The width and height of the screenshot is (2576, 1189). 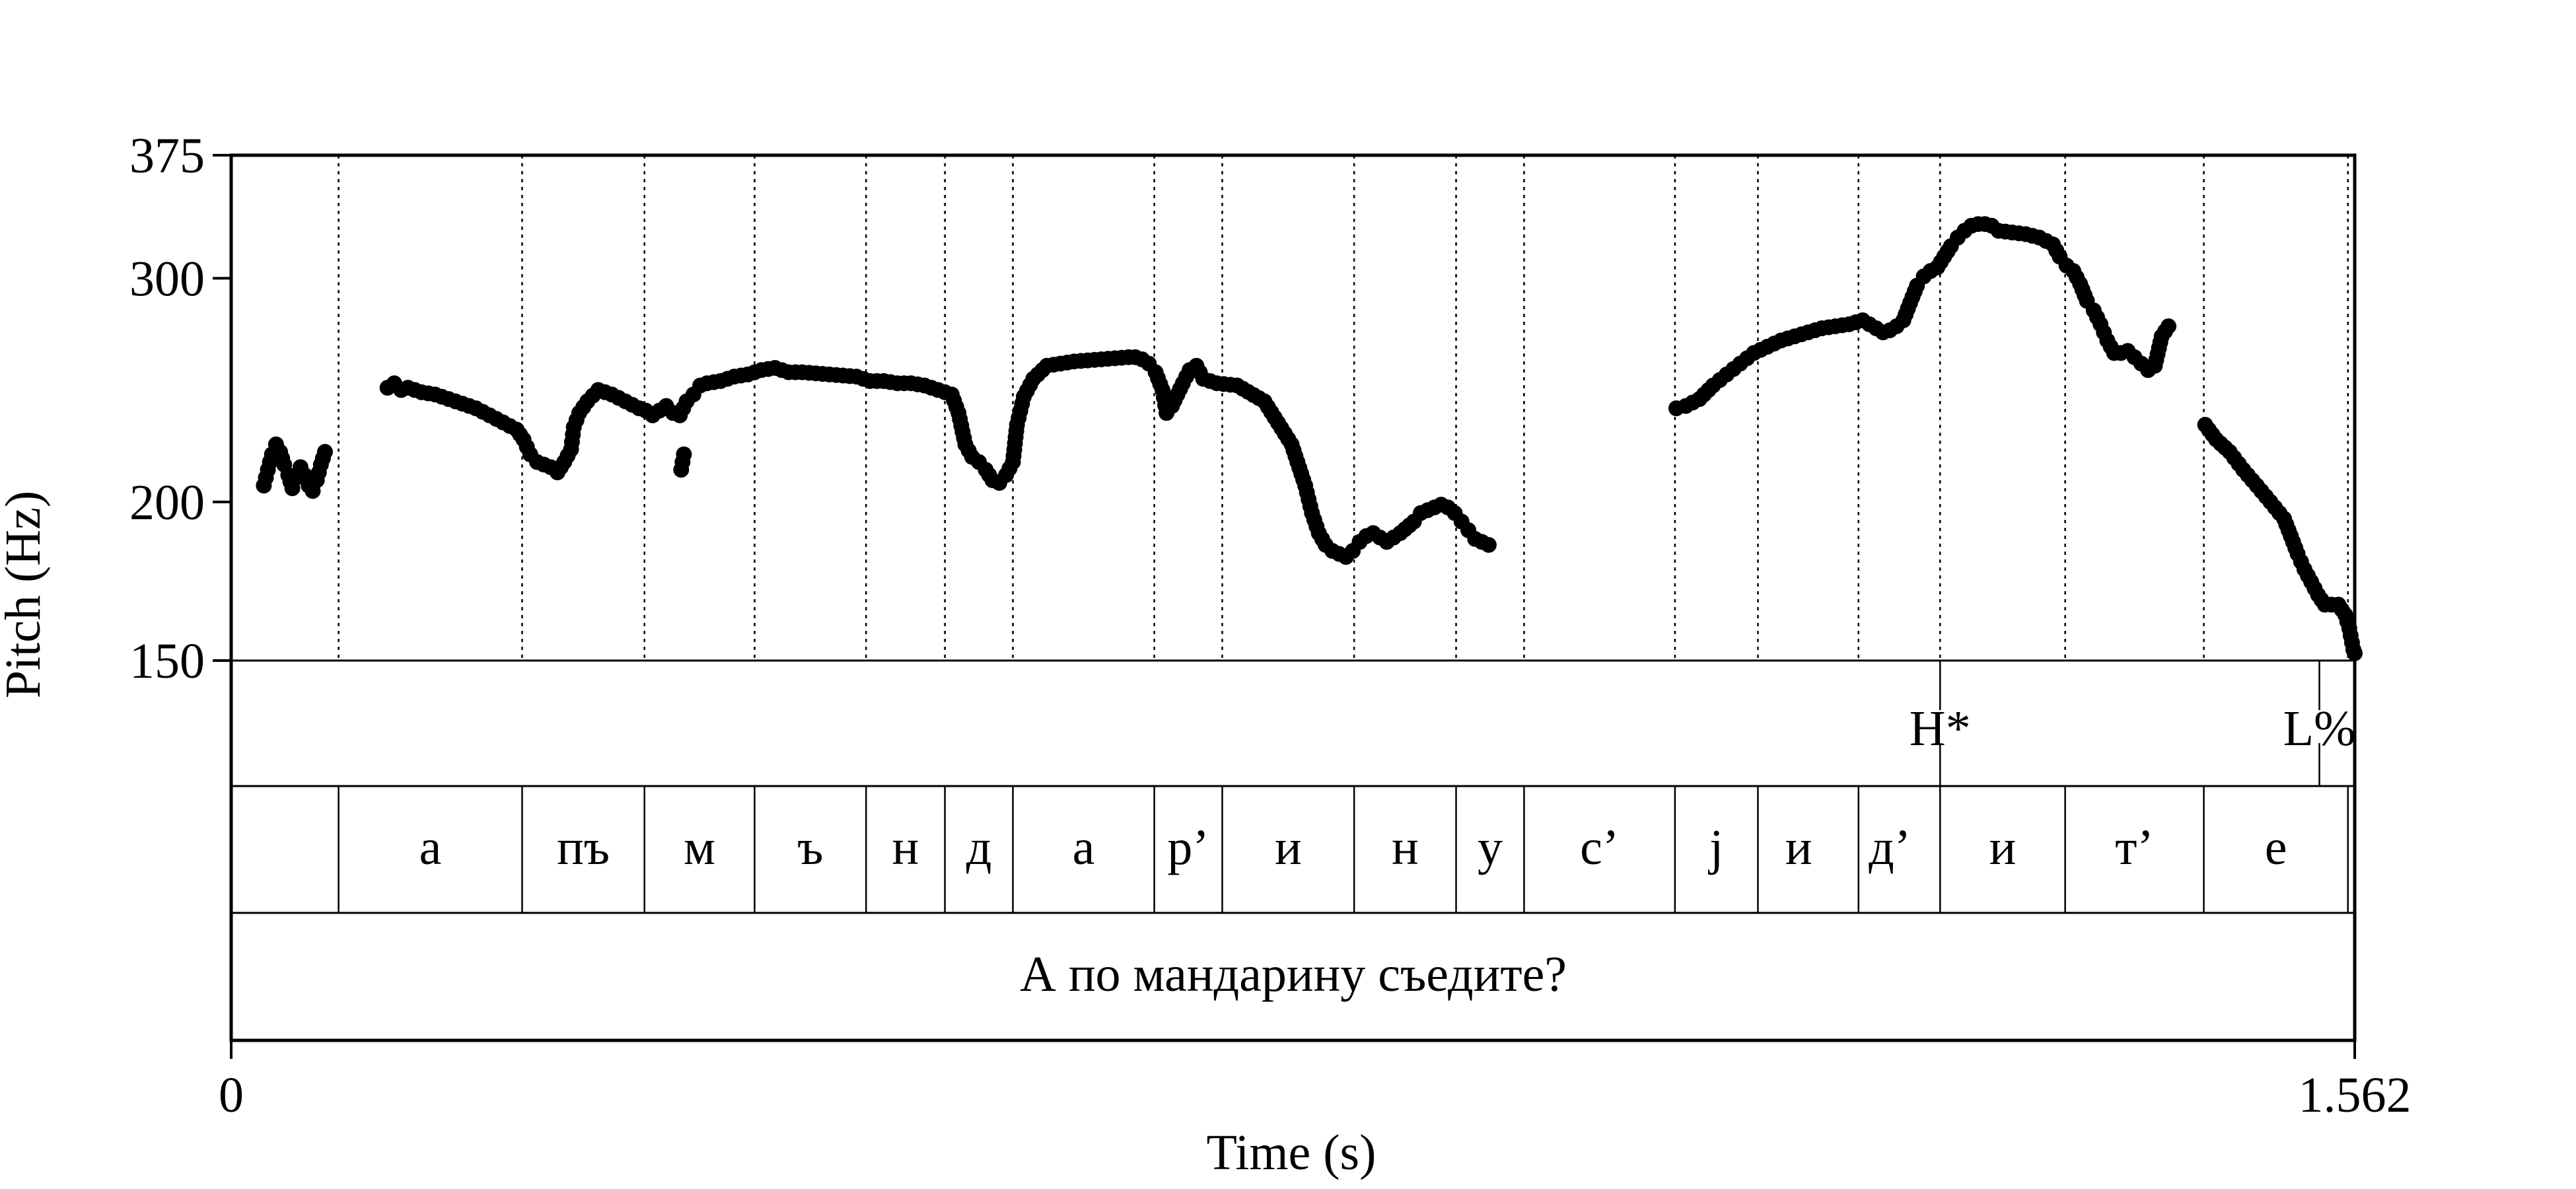 What do you see at coordinates (2276, 847) in the screenshot?
I see `segment-label: е` at bounding box center [2276, 847].